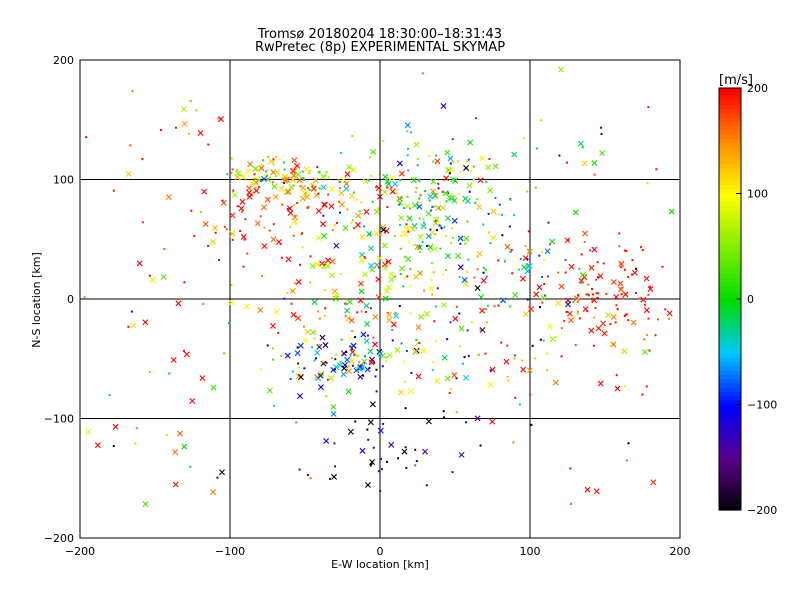 The image size is (800, 600). What do you see at coordinates (380, 47) in the screenshot?
I see `chart-subtitle: RwPretec (8p) EXPERIMENTAL SKYMAP` at bounding box center [380, 47].